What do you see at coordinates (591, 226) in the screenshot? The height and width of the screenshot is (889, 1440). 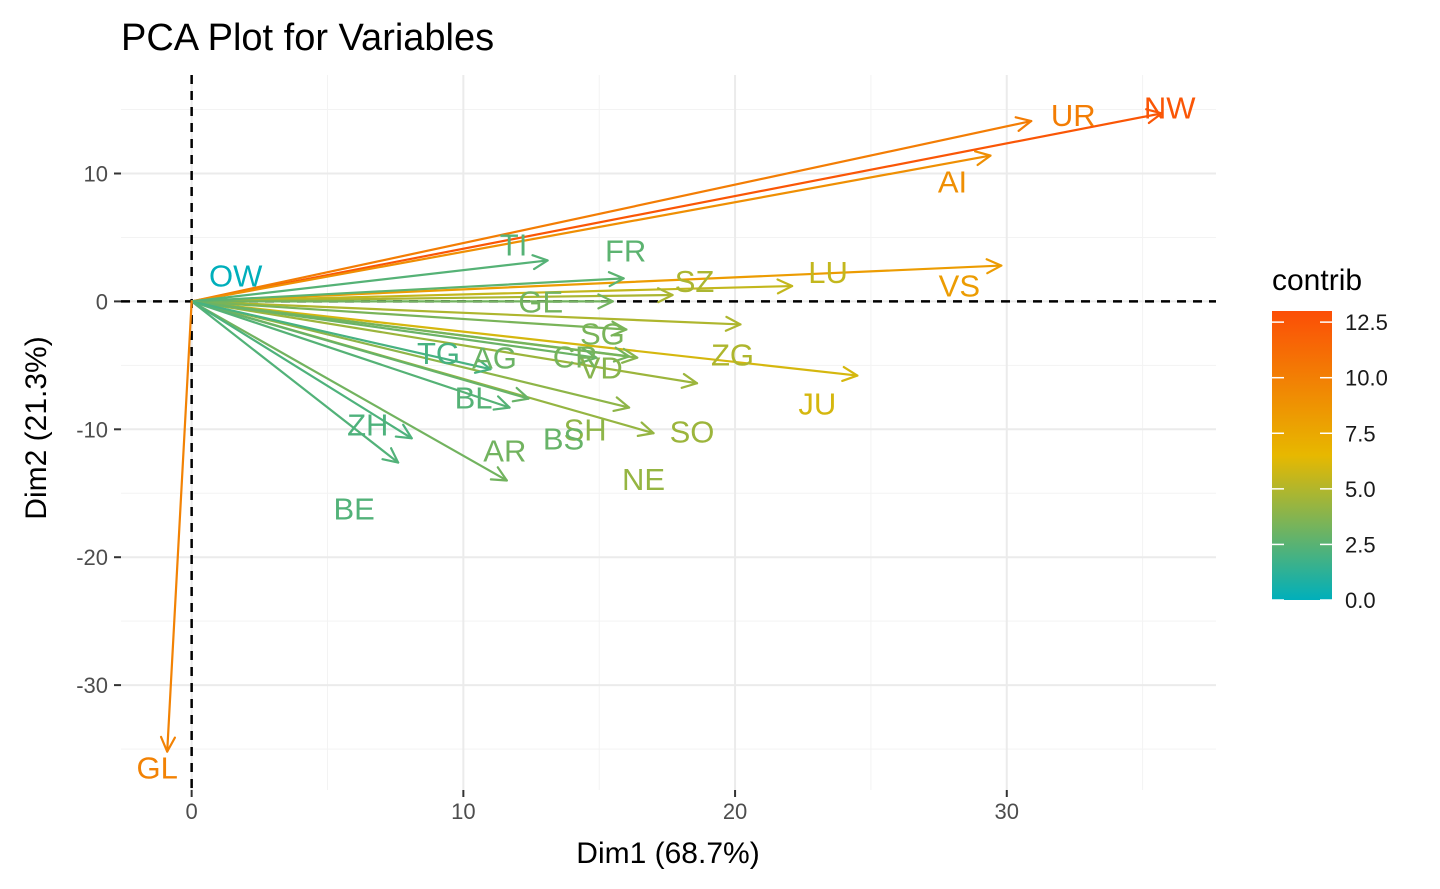 I see `arrow-ai` at bounding box center [591, 226].